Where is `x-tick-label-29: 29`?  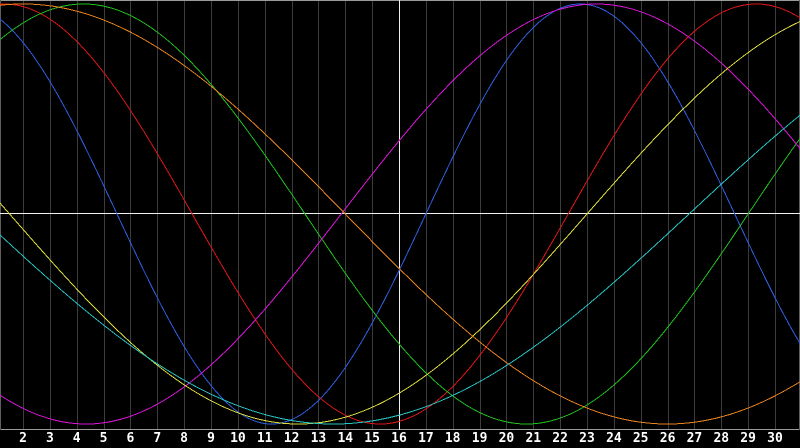
x-tick-label-29: 29 is located at coordinates (748, 438).